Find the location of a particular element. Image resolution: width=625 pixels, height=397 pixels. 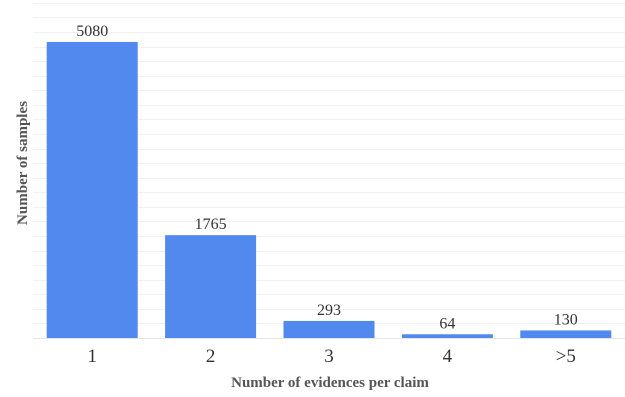

x-tick-label-3: 3 is located at coordinates (329, 356).